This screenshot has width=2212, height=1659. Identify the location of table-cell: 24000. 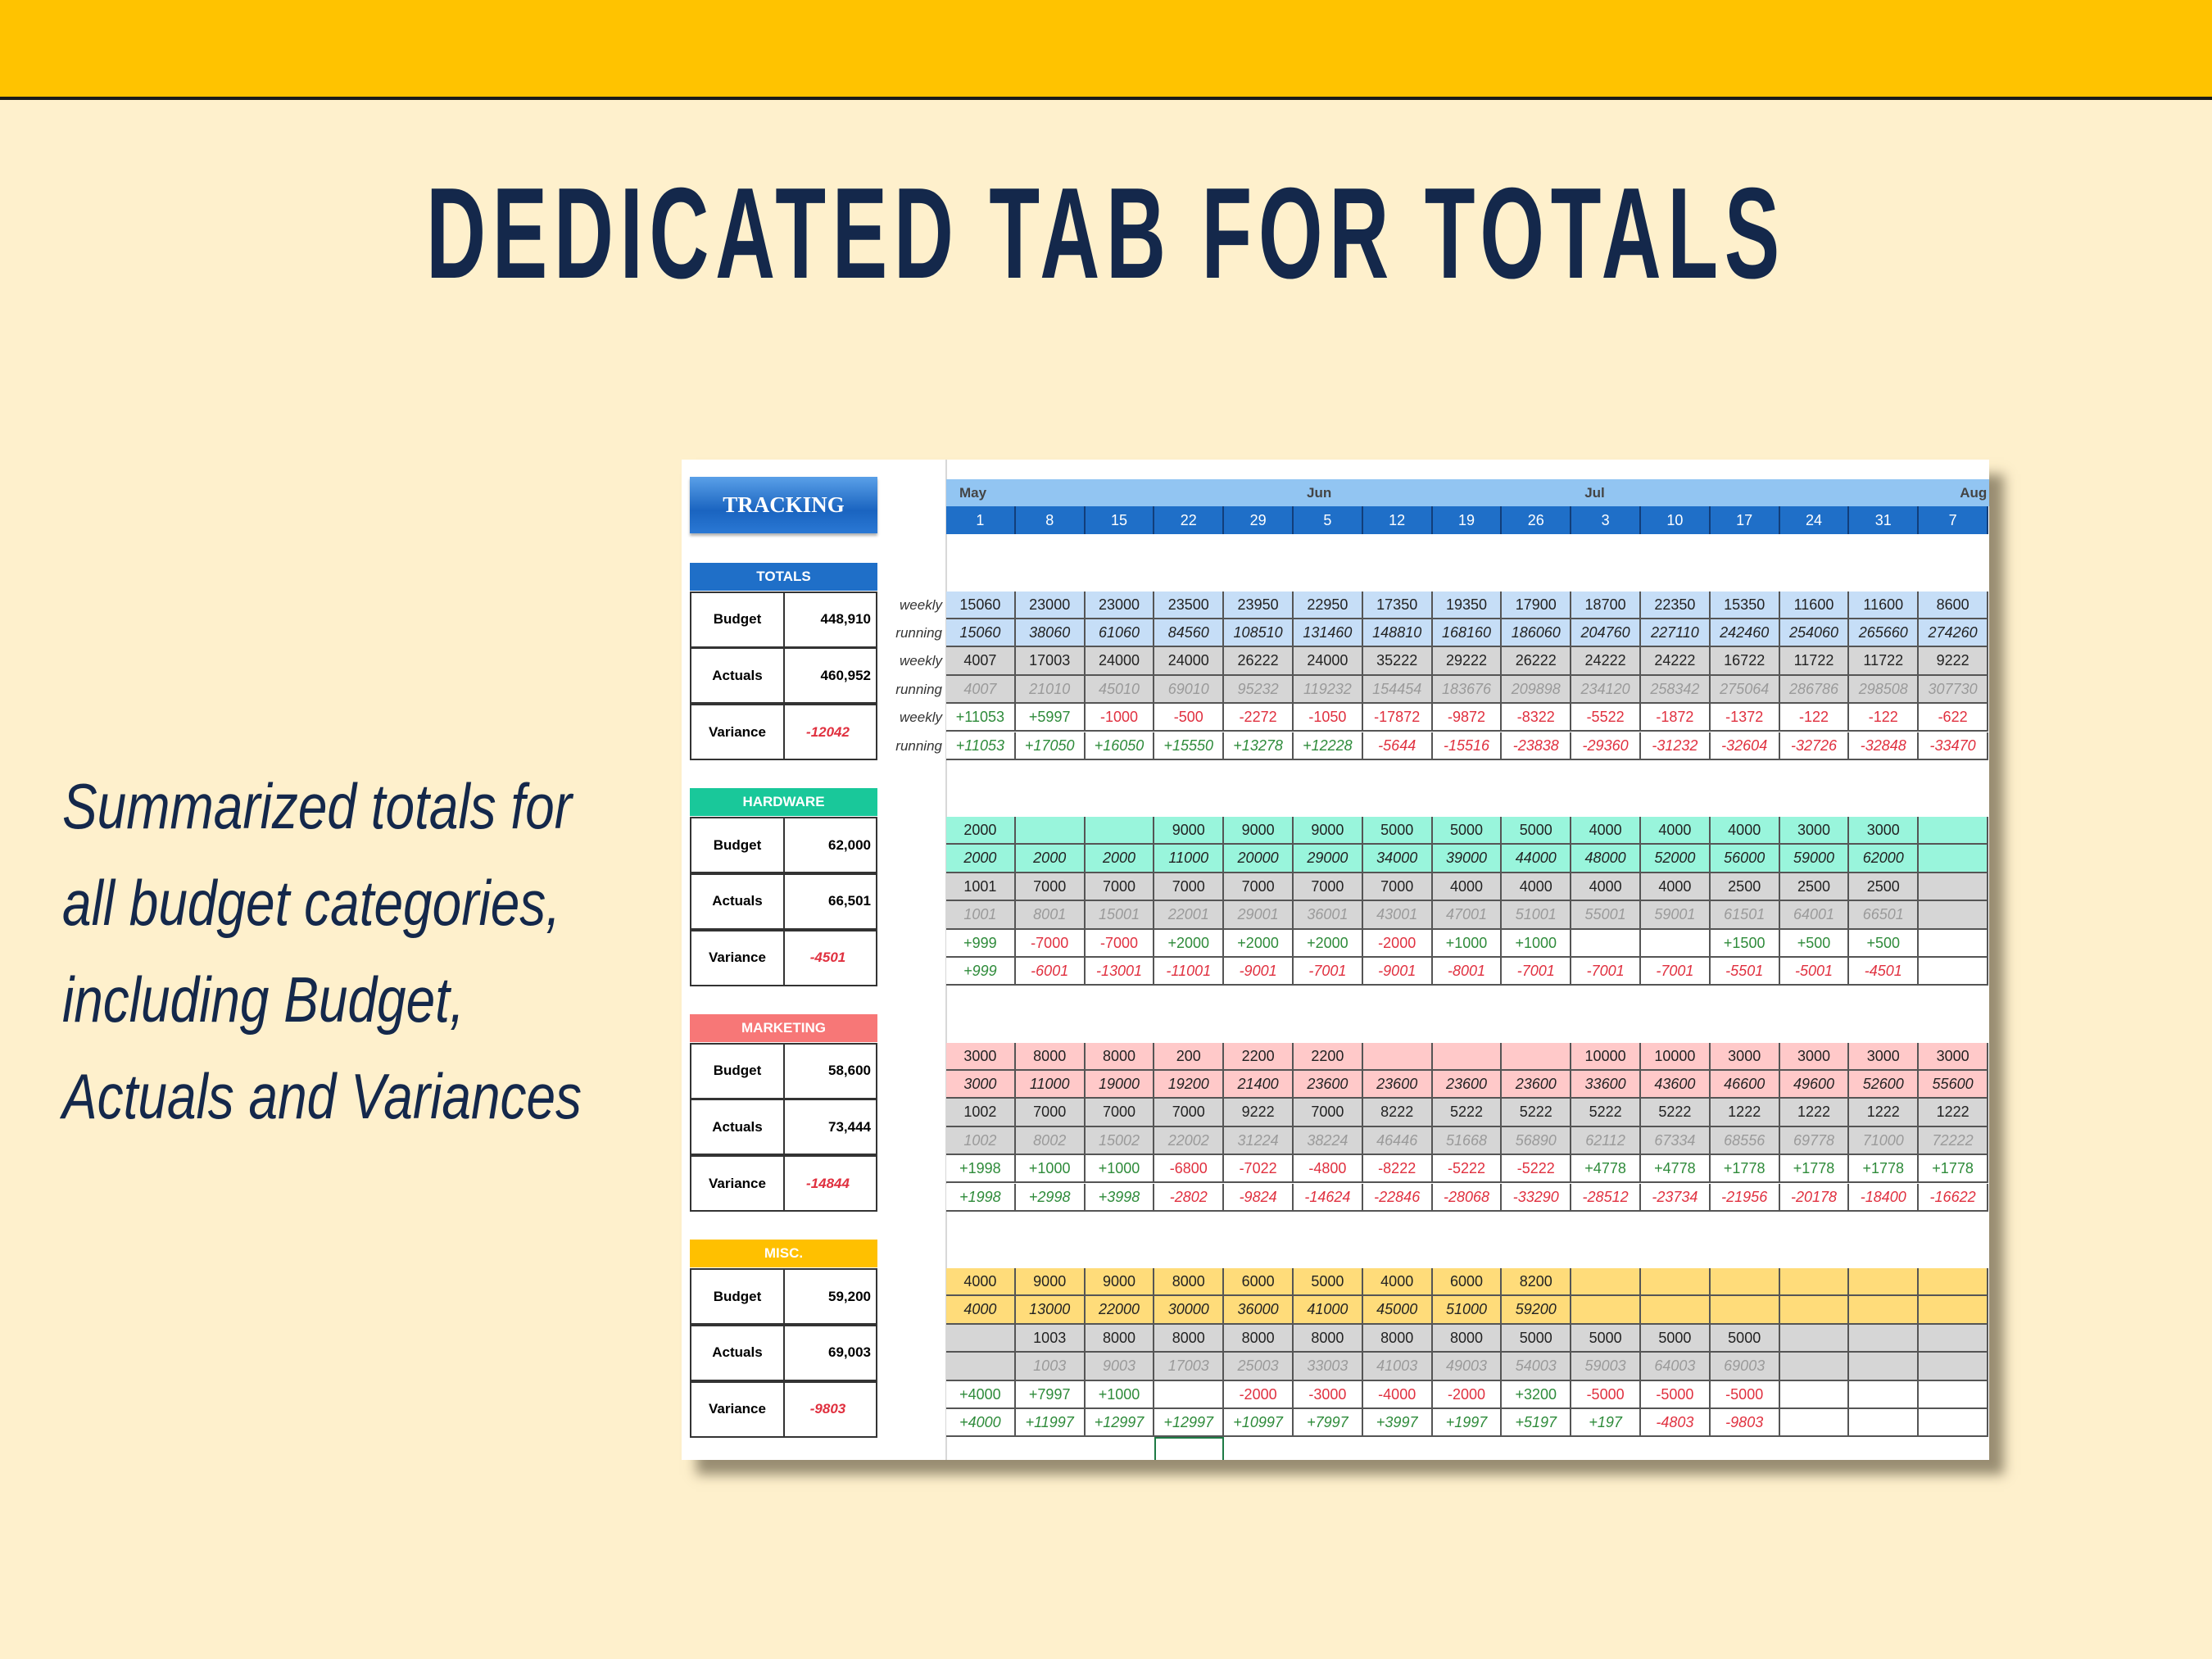
(1189, 661).